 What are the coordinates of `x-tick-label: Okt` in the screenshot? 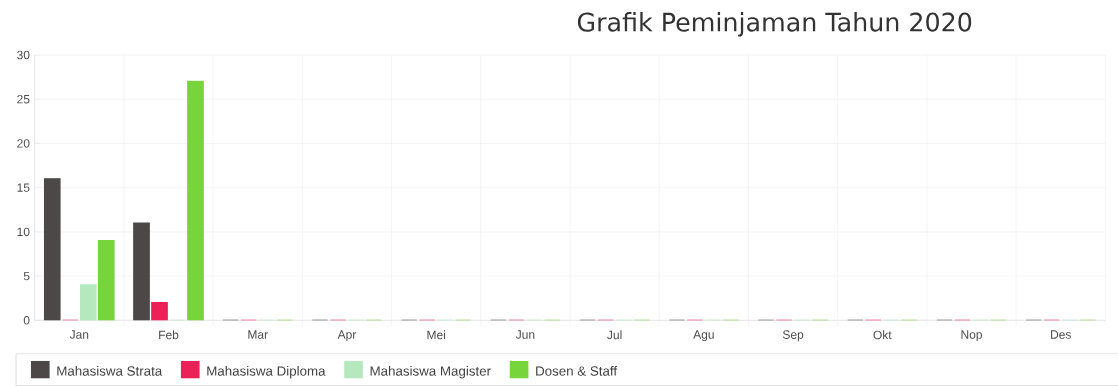 It's located at (882, 335).